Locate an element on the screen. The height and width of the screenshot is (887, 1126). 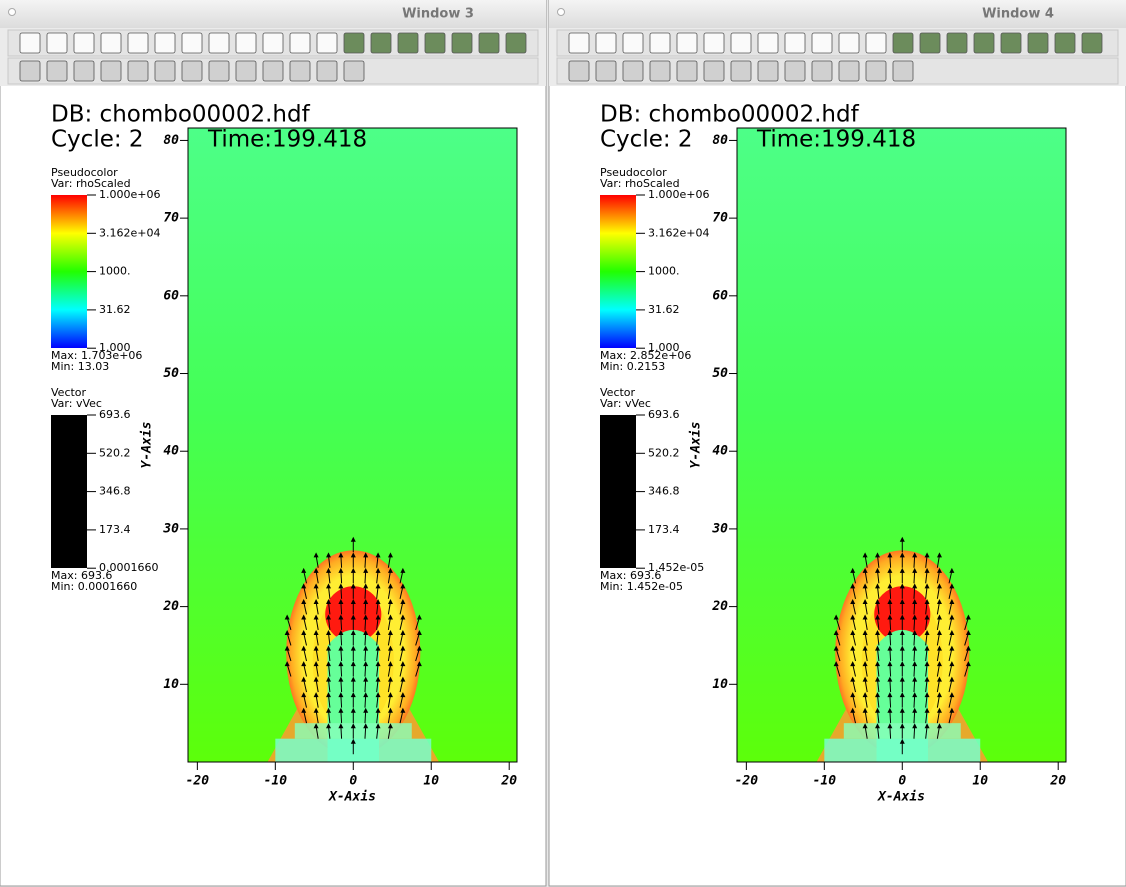
pseudocolor-color-bar is located at coordinates (618, 271).